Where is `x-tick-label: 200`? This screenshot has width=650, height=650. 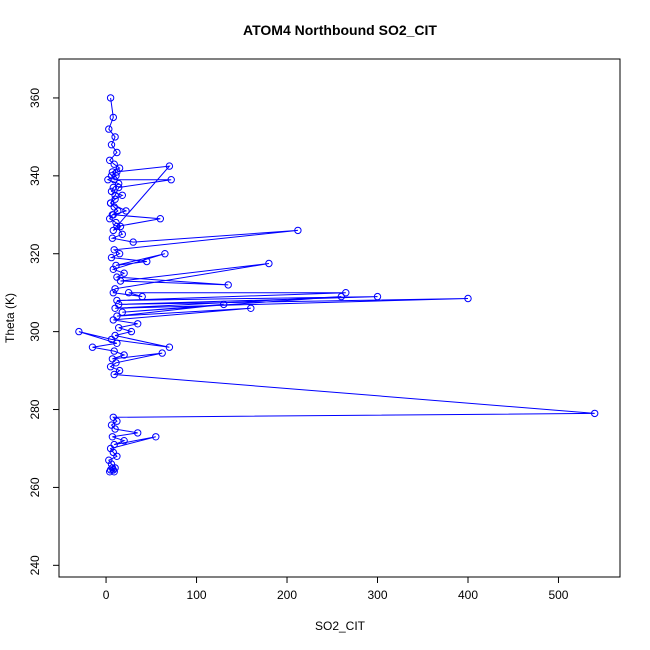
x-tick-label: 200 is located at coordinates (287, 595).